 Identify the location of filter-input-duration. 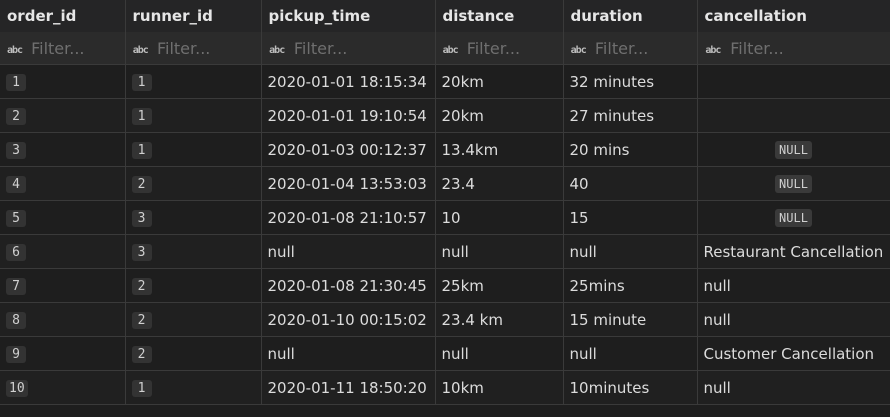
(642, 48).